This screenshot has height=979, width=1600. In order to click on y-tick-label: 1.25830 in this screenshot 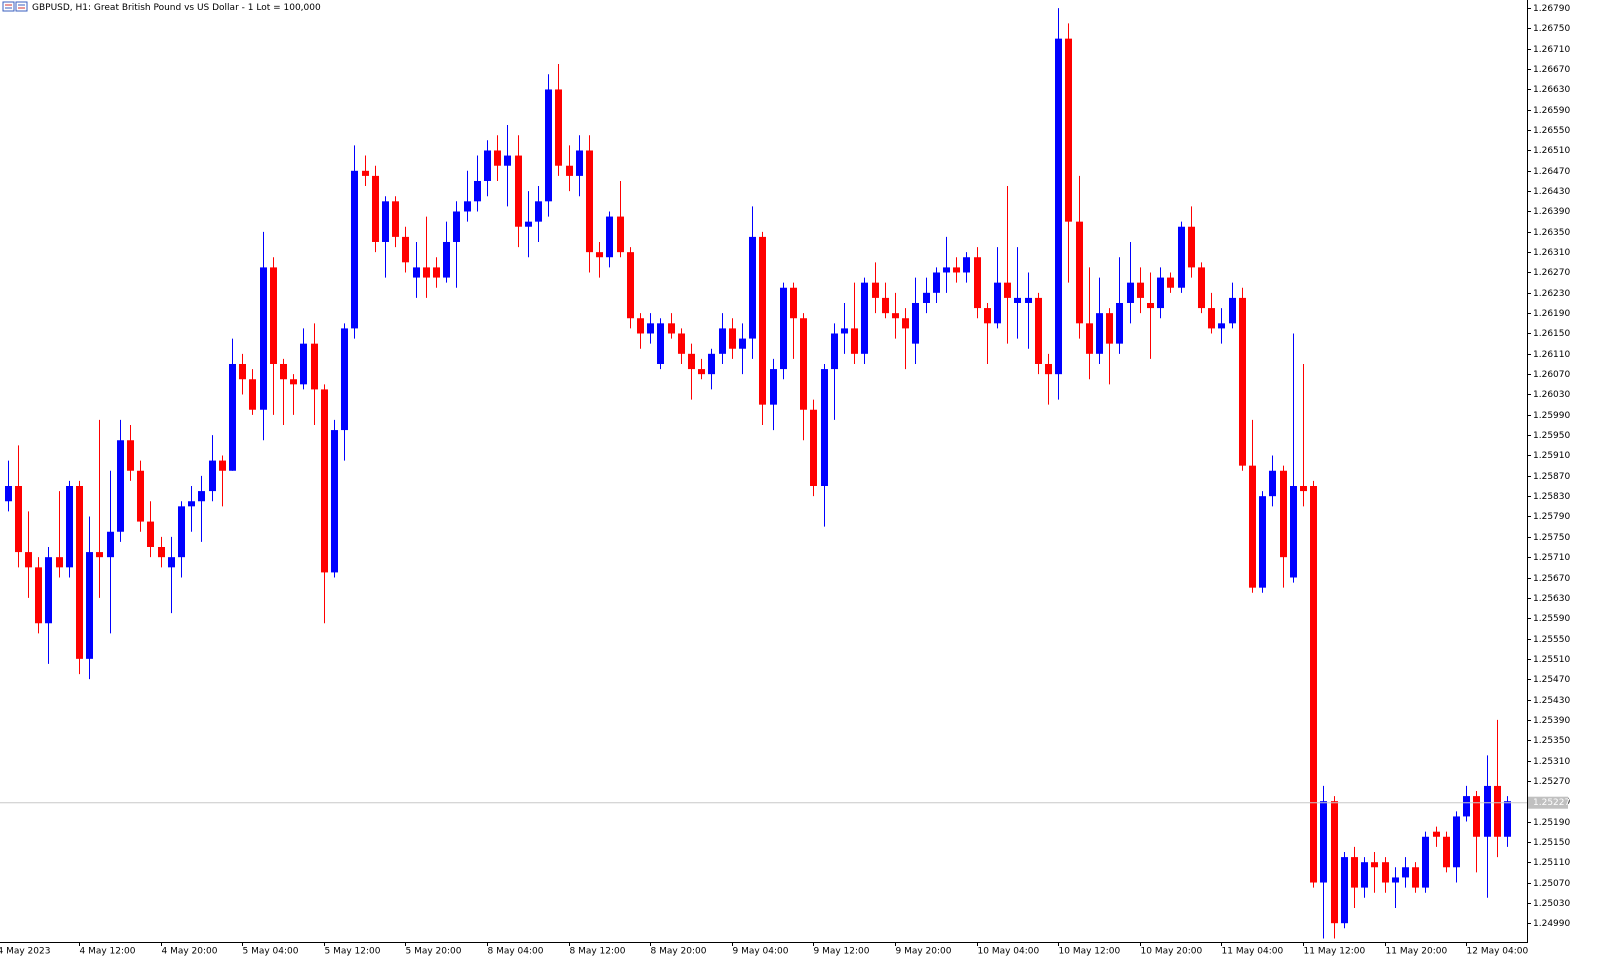, I will do `click(1551, 497)`.